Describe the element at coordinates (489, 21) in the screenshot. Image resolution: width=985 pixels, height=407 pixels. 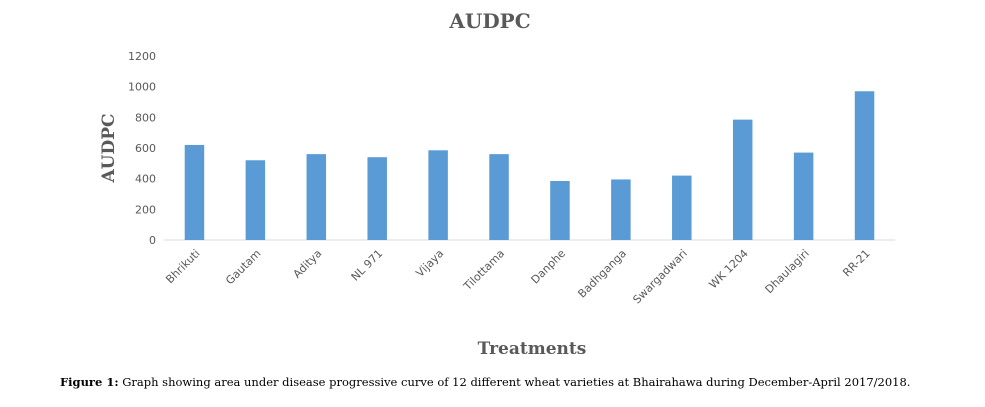
I see `chart-title: AUDPC` at that location.